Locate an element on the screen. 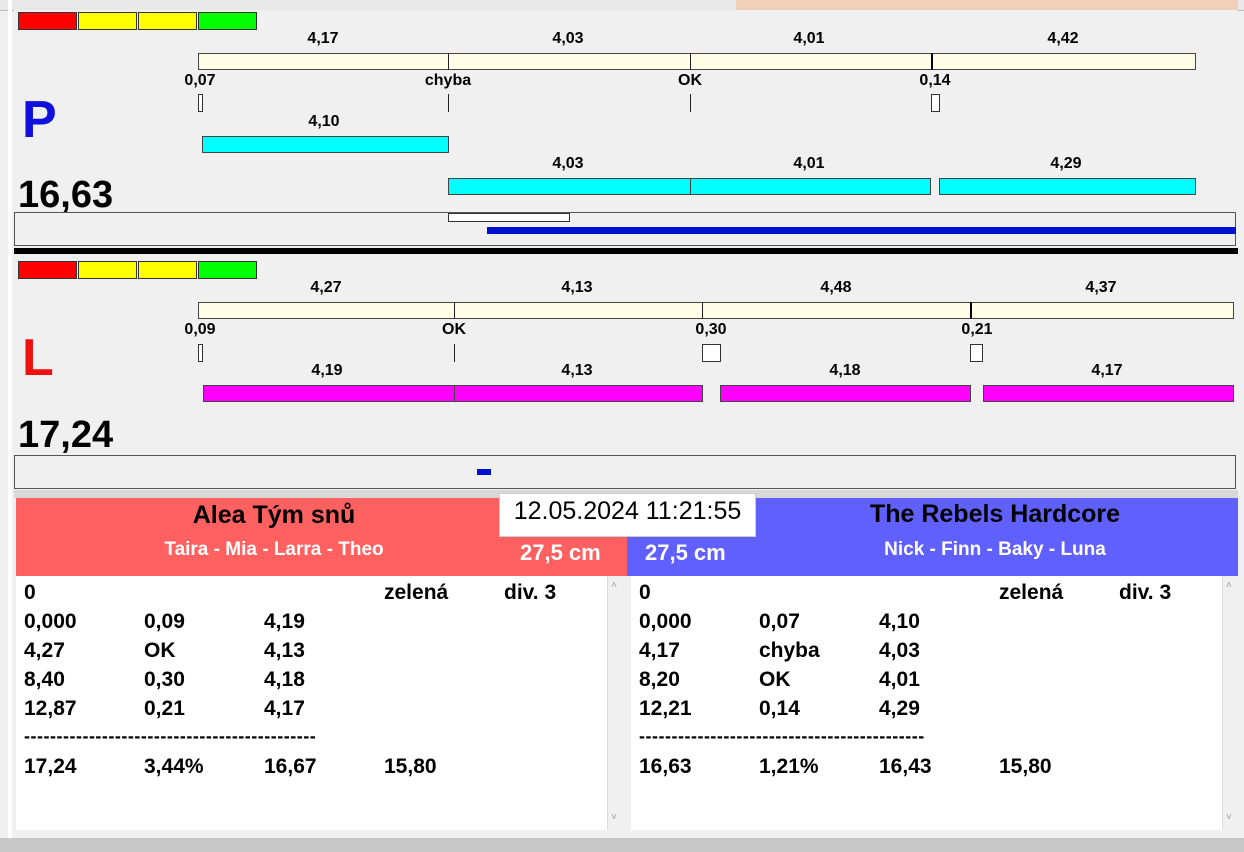  summary-cell: 3,44% is located at coordinates (174, 766).